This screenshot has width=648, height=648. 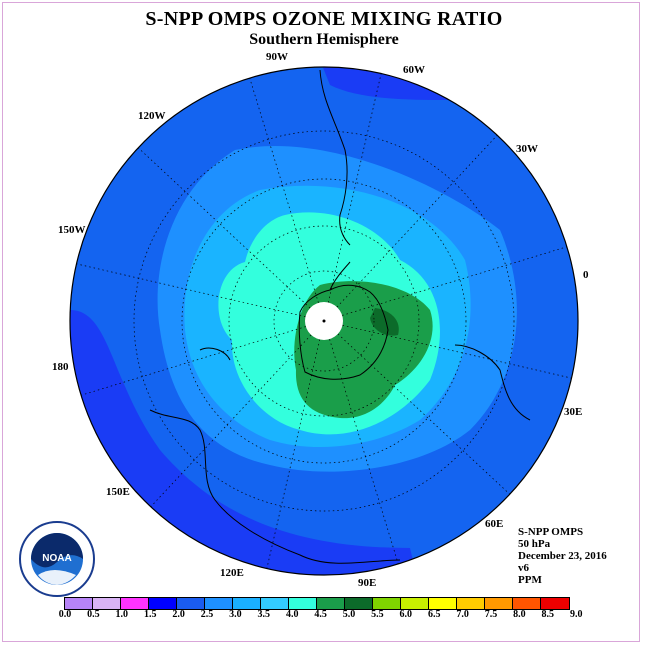 I want to click on color-tick-label: 7.0, so click(x=462, y=614).